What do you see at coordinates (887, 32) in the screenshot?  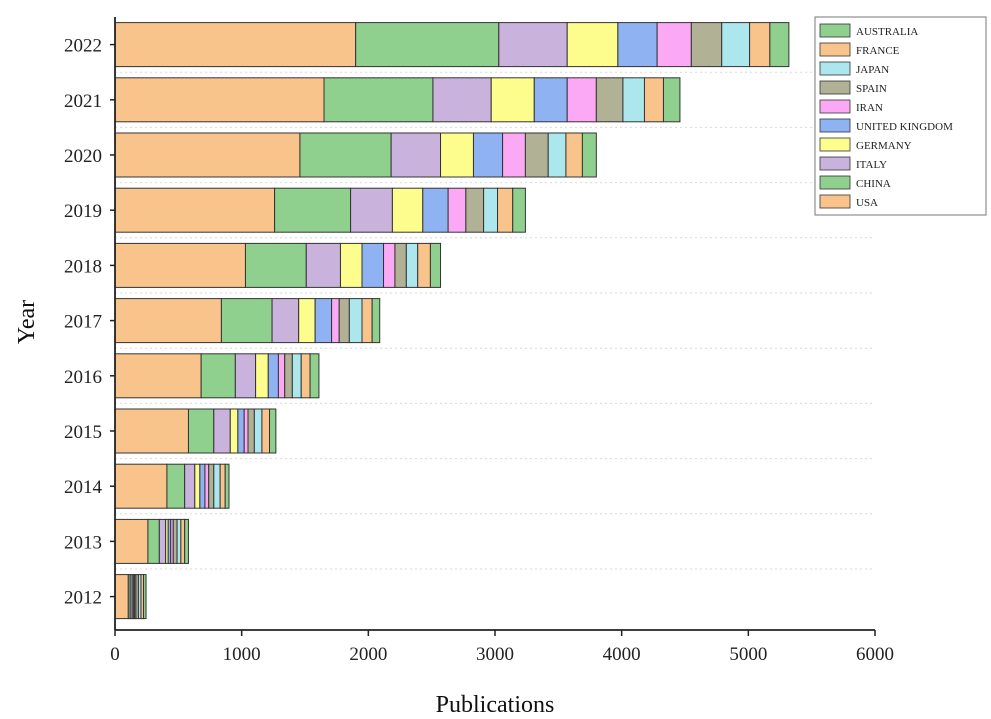 I see `legend-label: AUSTRALIA` at bounding box center [887, 32].